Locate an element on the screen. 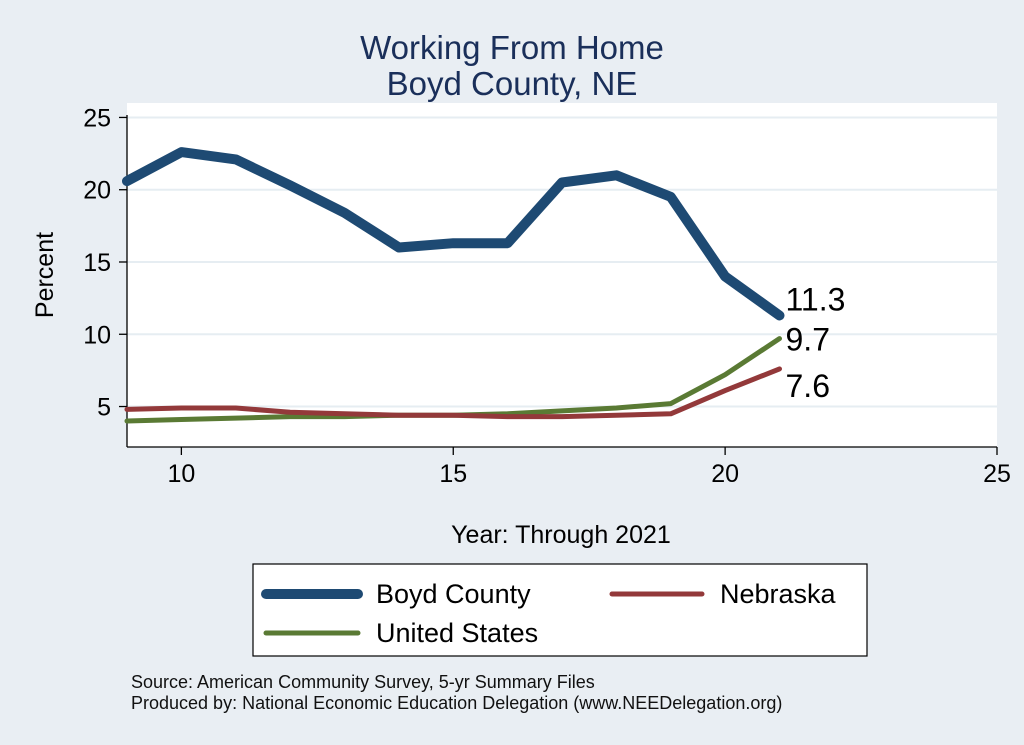 This screenshot has height=745, width=1024. y-tick-label-5: 5 is located at coordinates (104, 408).